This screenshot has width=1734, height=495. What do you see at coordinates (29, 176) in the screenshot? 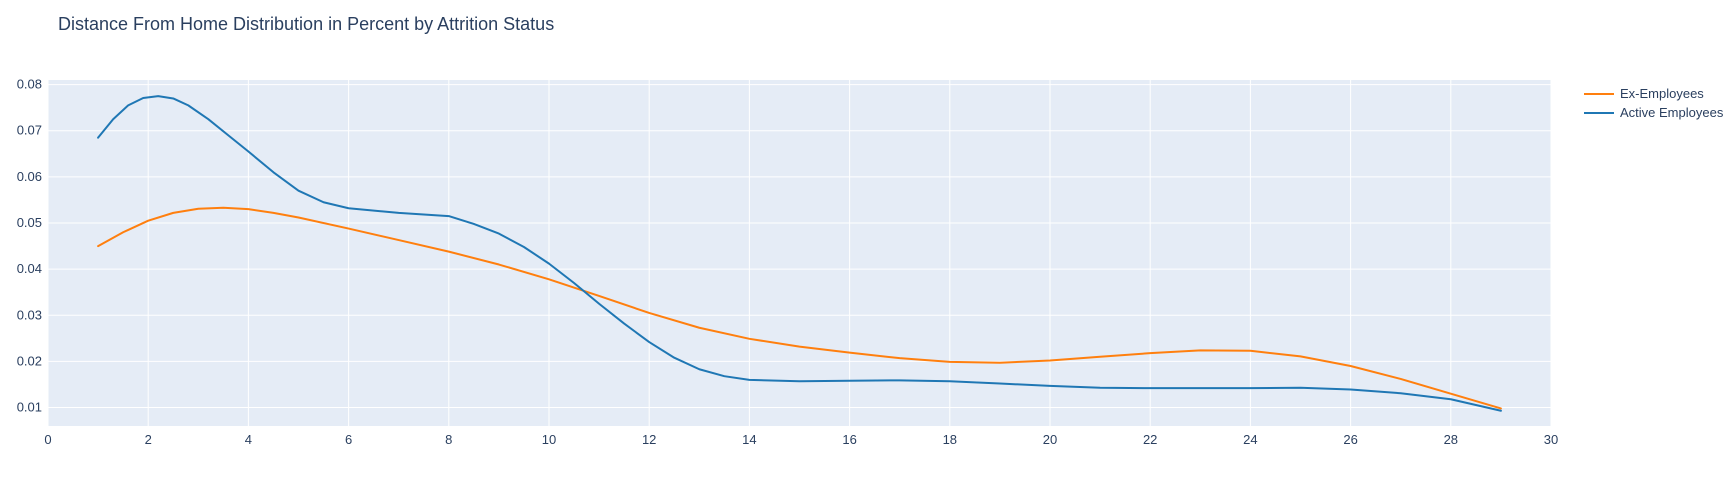
I see `y-tick-label-5: 0.06` at bounding box center [29, 176].